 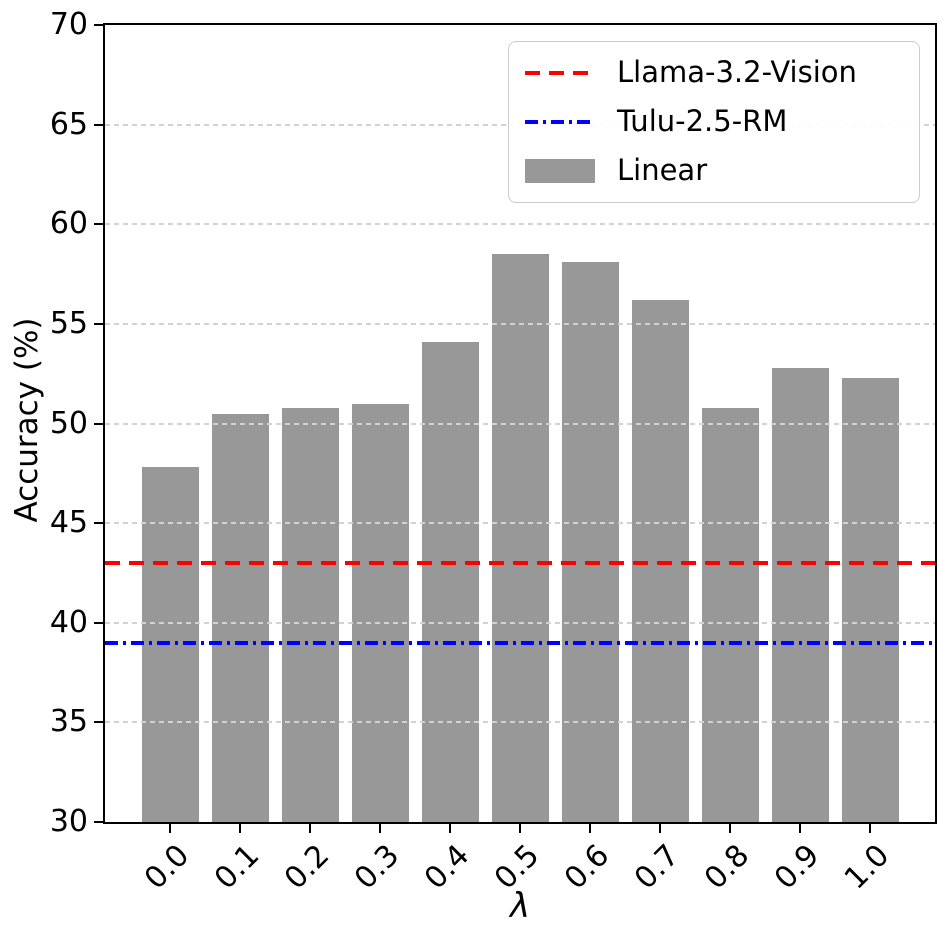 What do you see at coordinates (68, 124) in the screenshot?
I see `y-tick-label-65: 65` at bounding box center [68, 124].